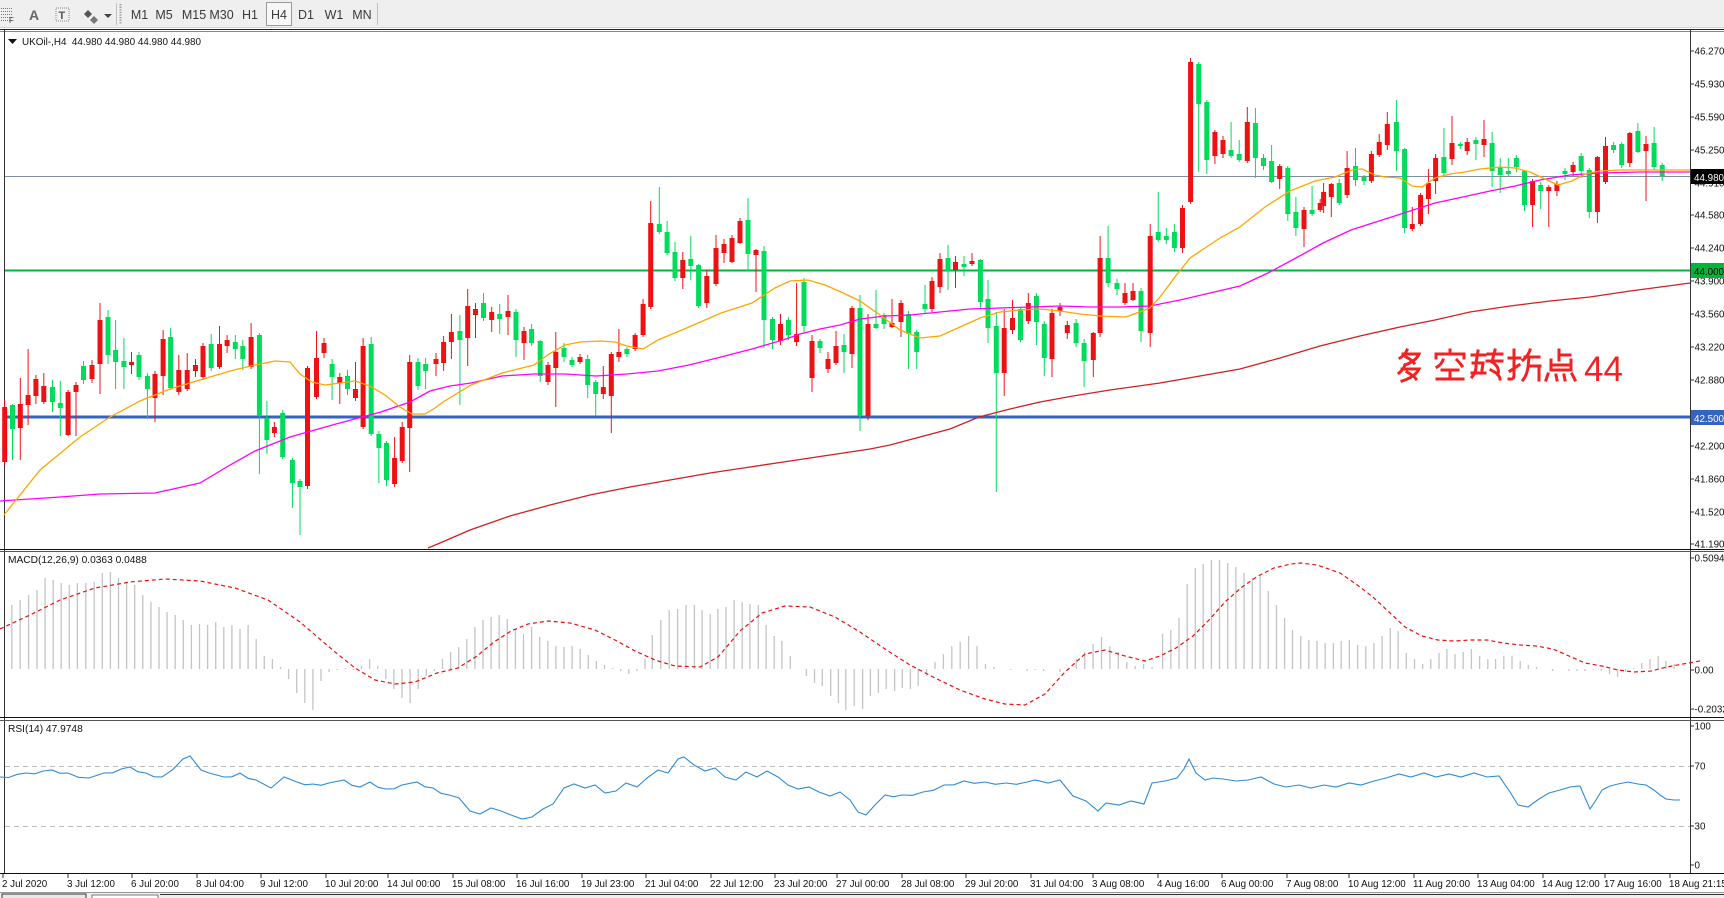 The height and width of the screenshot is (898, 1724). I want to click on svg-text: 43.220, so click(1709, 348).